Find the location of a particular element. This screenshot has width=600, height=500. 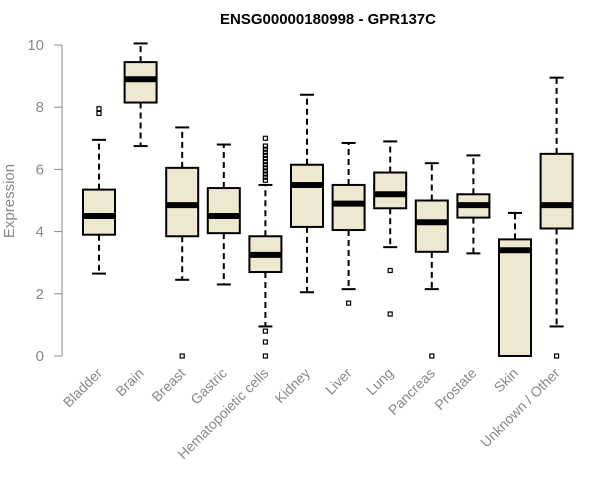

y-tick-label: 8 is located at coordinates (40, 107).